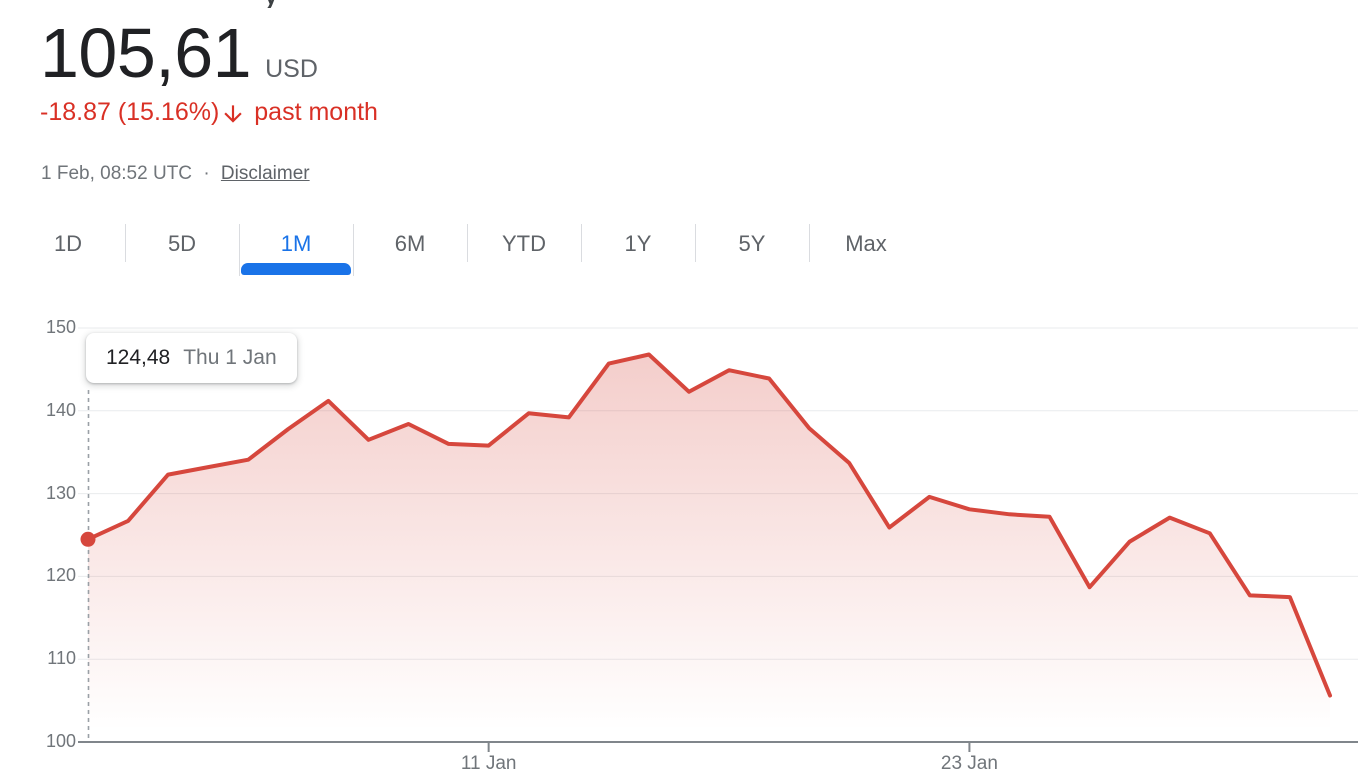 The image size is (1366, 782). I want to click on y-axis-label: 140, so click(60, 409).